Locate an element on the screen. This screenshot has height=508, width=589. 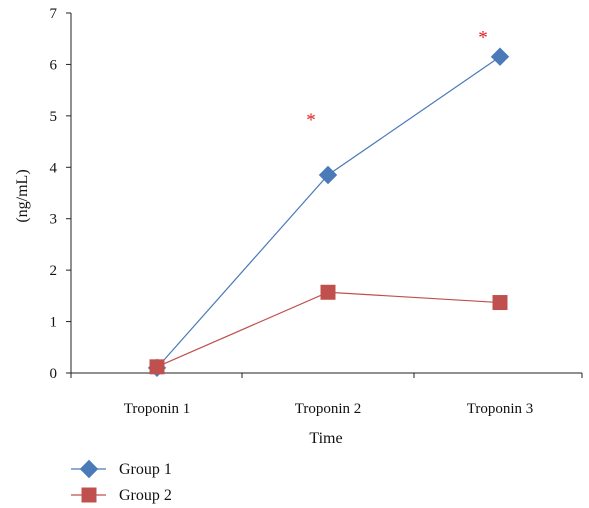
legend-label-group-1: Group 1 is located at coordinates (145, 469).